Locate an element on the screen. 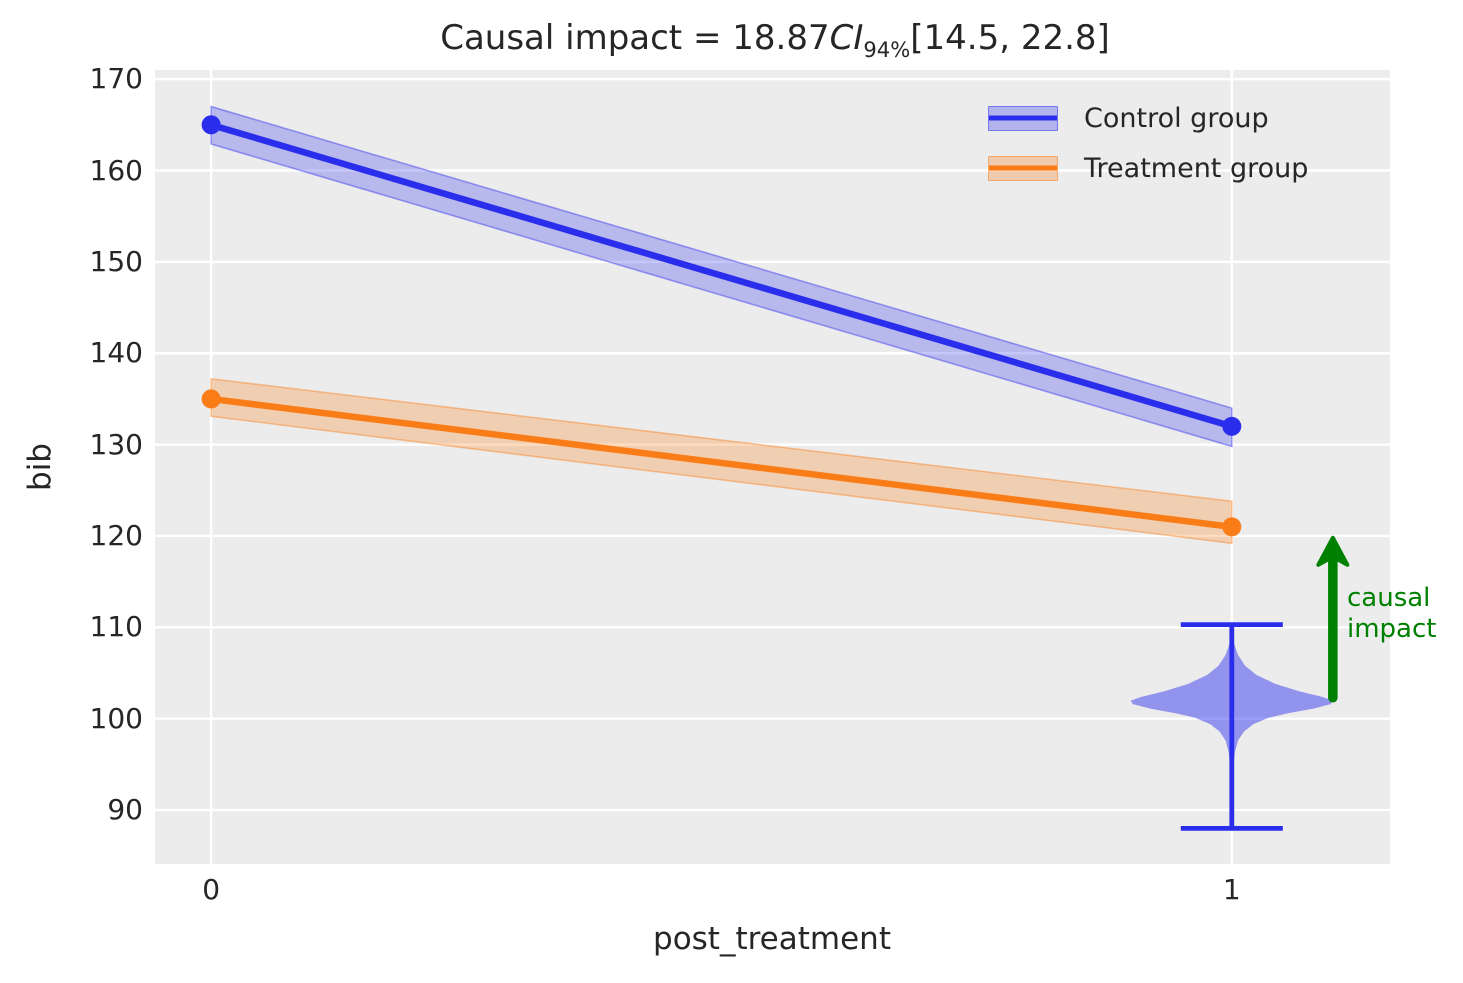  legend-label-treatment-group: Treatment group is located at coordinates (1196, 168).